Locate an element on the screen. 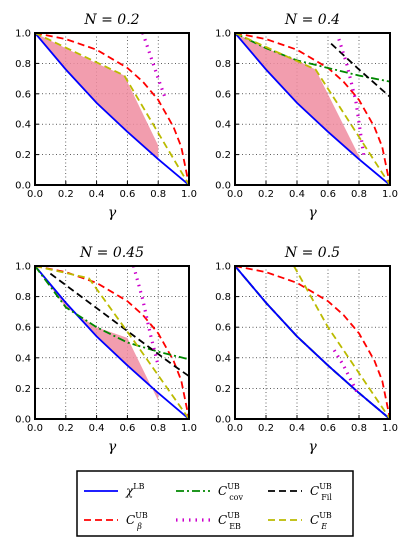 This screenshot has width=415, height=544. legend-label: CUB EB is located at coordinates (229, 521).